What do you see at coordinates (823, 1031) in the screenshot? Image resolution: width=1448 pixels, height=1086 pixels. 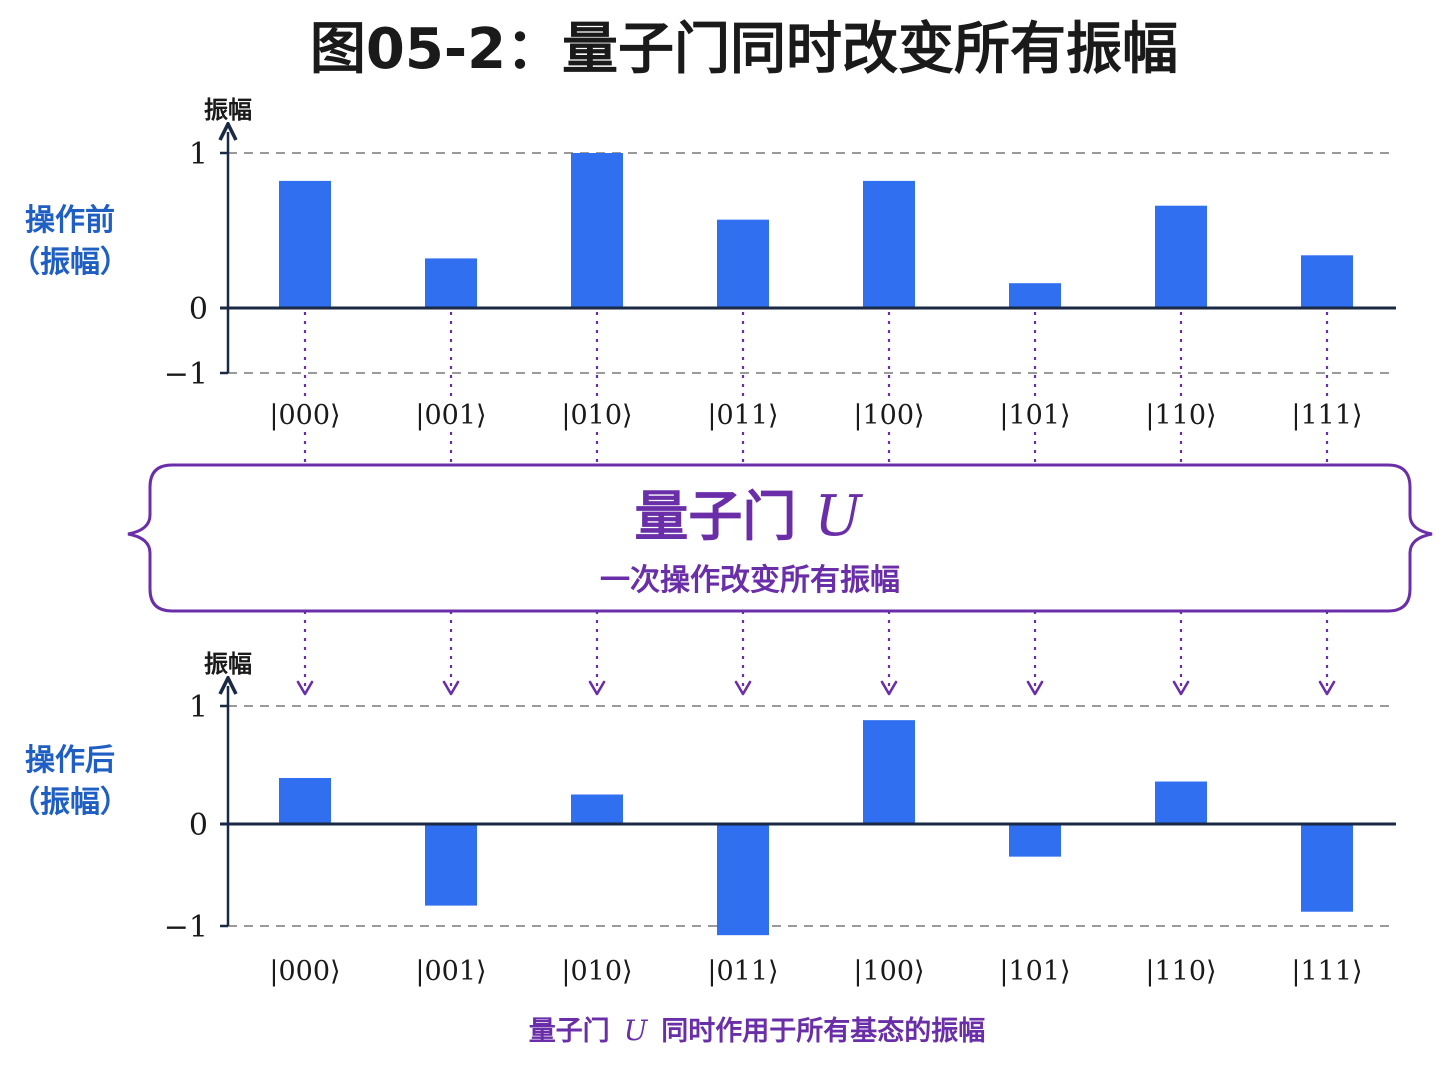 I see `caption-suffix: 同时作用于所有基态的振幅` at bounding box center [823, 1031].